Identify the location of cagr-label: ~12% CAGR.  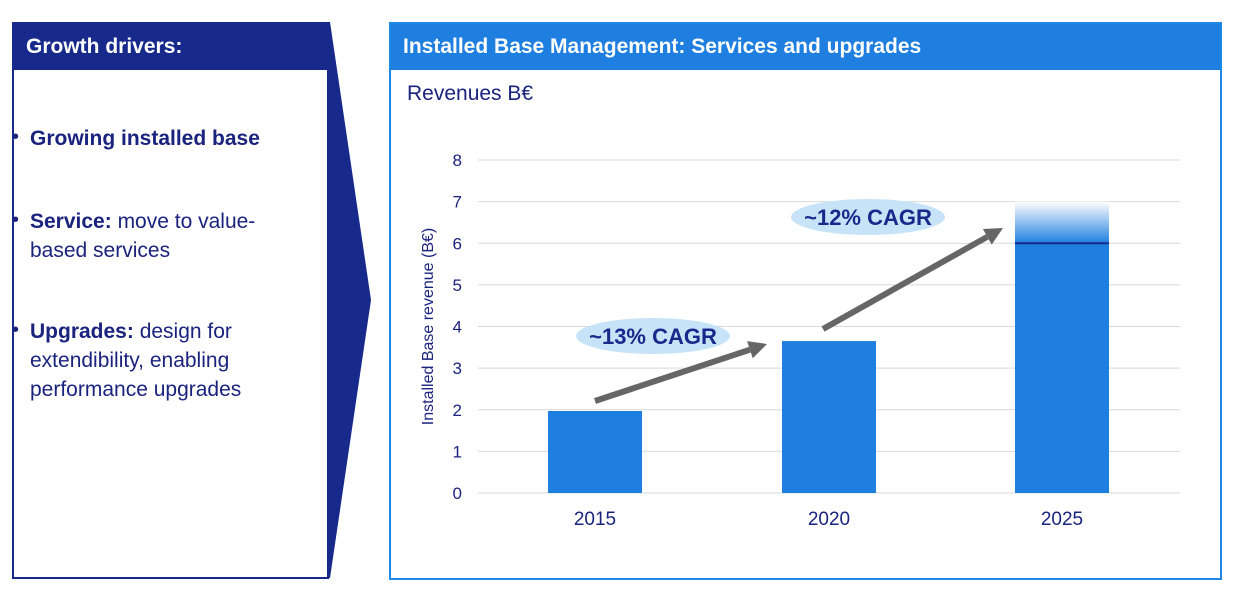
(868, 217).